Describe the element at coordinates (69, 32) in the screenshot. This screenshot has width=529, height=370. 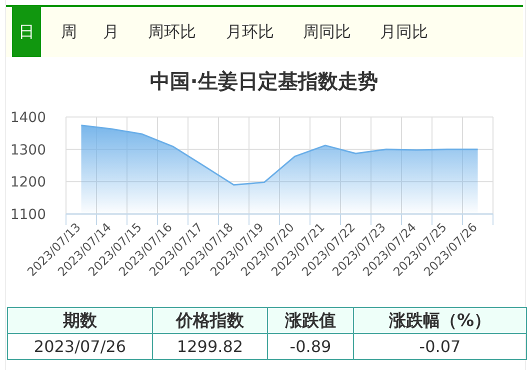
I see `text: 周` at that location.